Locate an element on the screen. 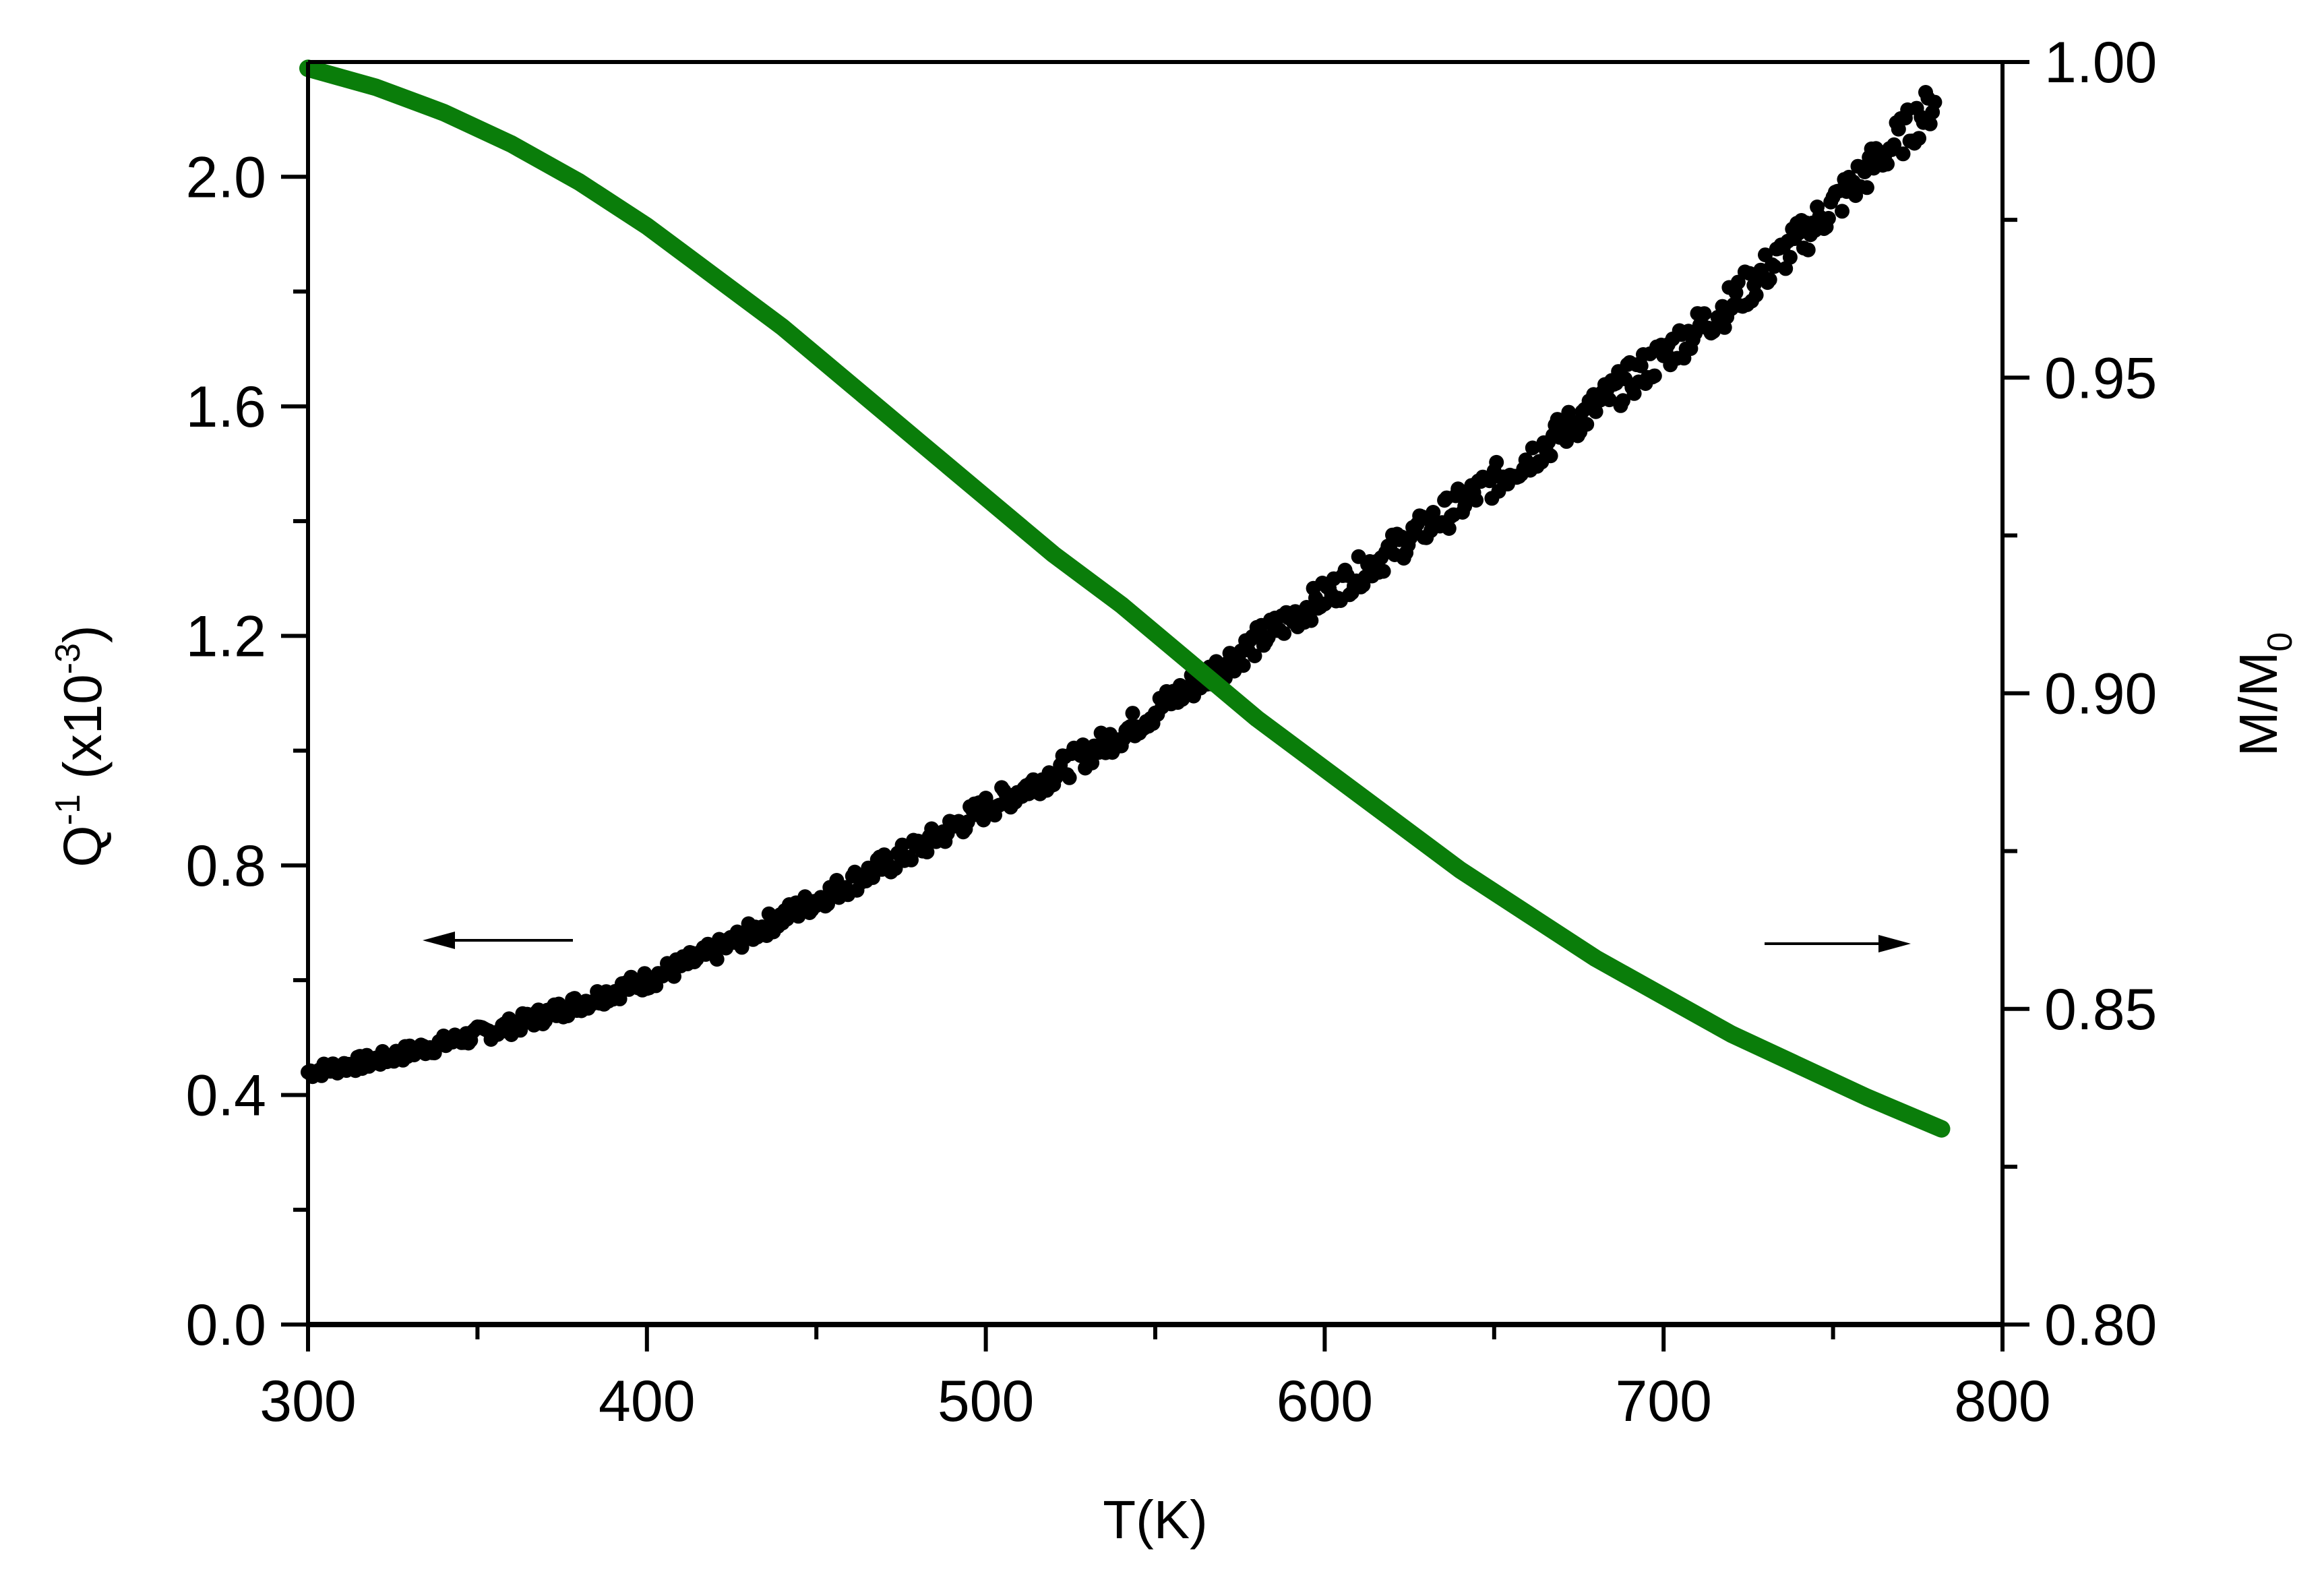 This screenshot has width=2324, height=1580. x-tick-label: 400 is located at coordinates (647, 1401).